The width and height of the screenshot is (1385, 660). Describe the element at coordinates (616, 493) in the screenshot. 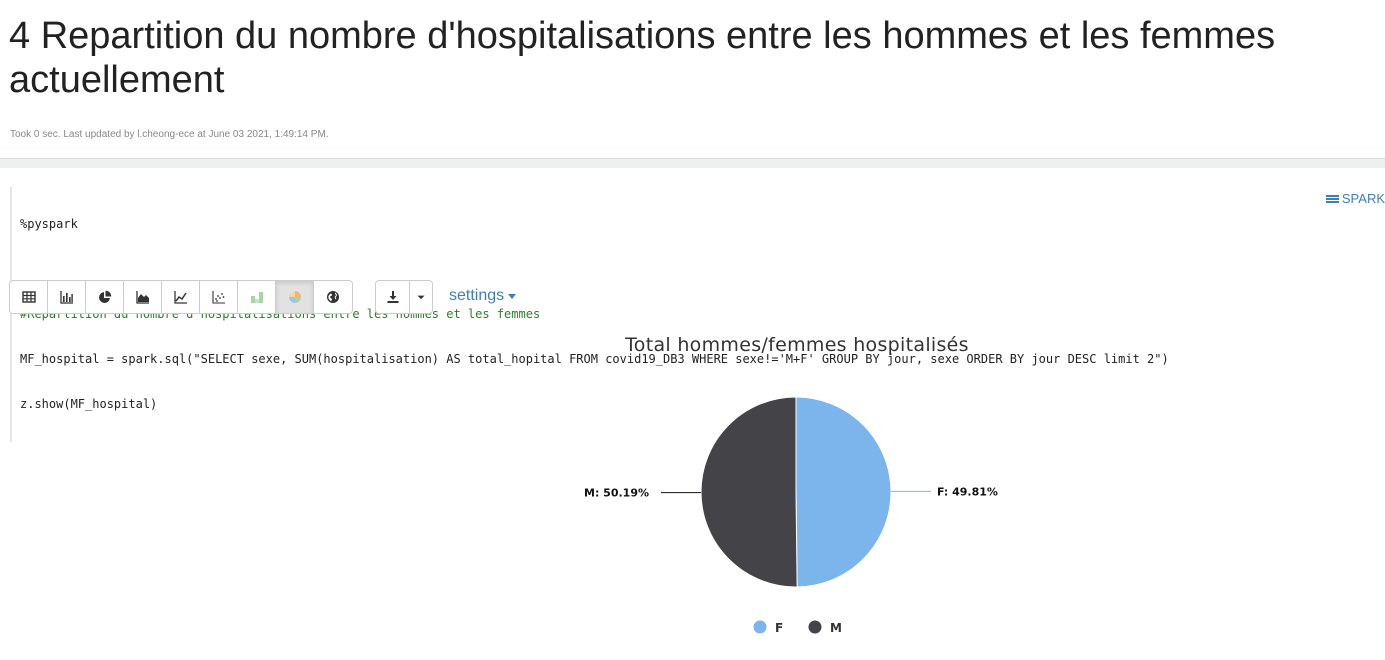

I see `slice-label-m: M: 50.19%` at that location.